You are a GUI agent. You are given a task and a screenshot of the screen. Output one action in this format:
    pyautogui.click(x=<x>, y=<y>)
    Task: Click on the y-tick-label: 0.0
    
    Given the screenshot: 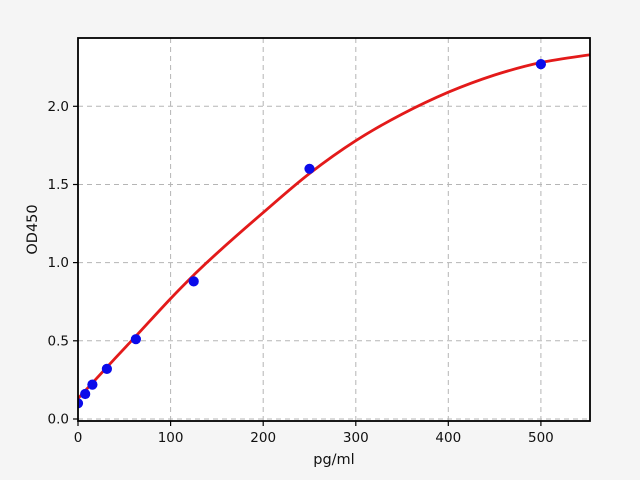 What is the action you would take?
    pyautogui.click(x=58, y=420)
    